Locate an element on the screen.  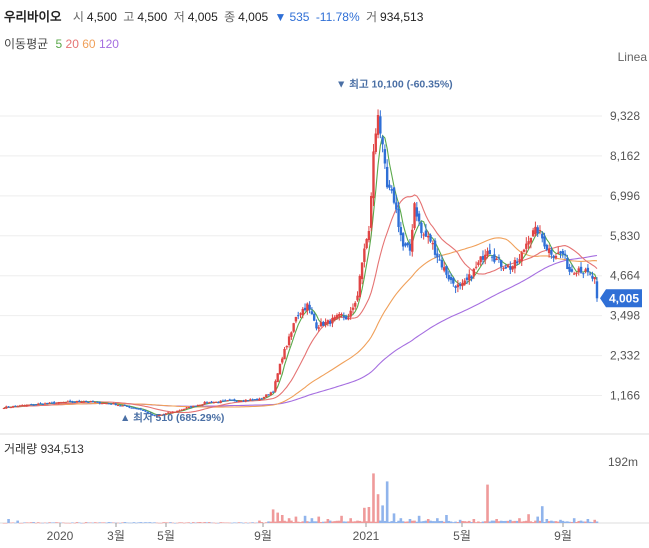
scale-toggle: Linea is located at coordinates (632, 57).